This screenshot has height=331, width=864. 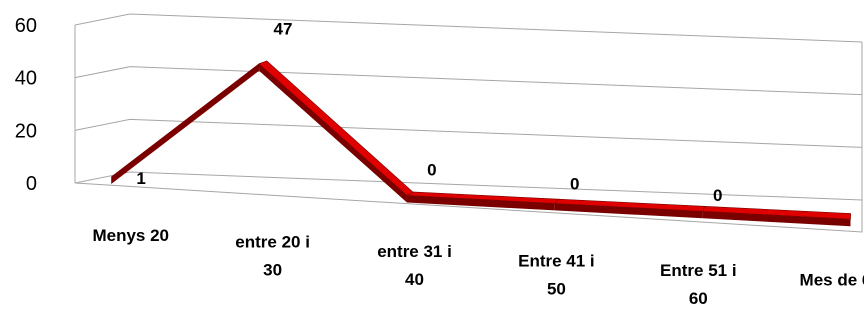 What do you see at coordinates (574, 183) in the screenshot?
I see `data-label-3: 0` at bounding box center [574, 183].